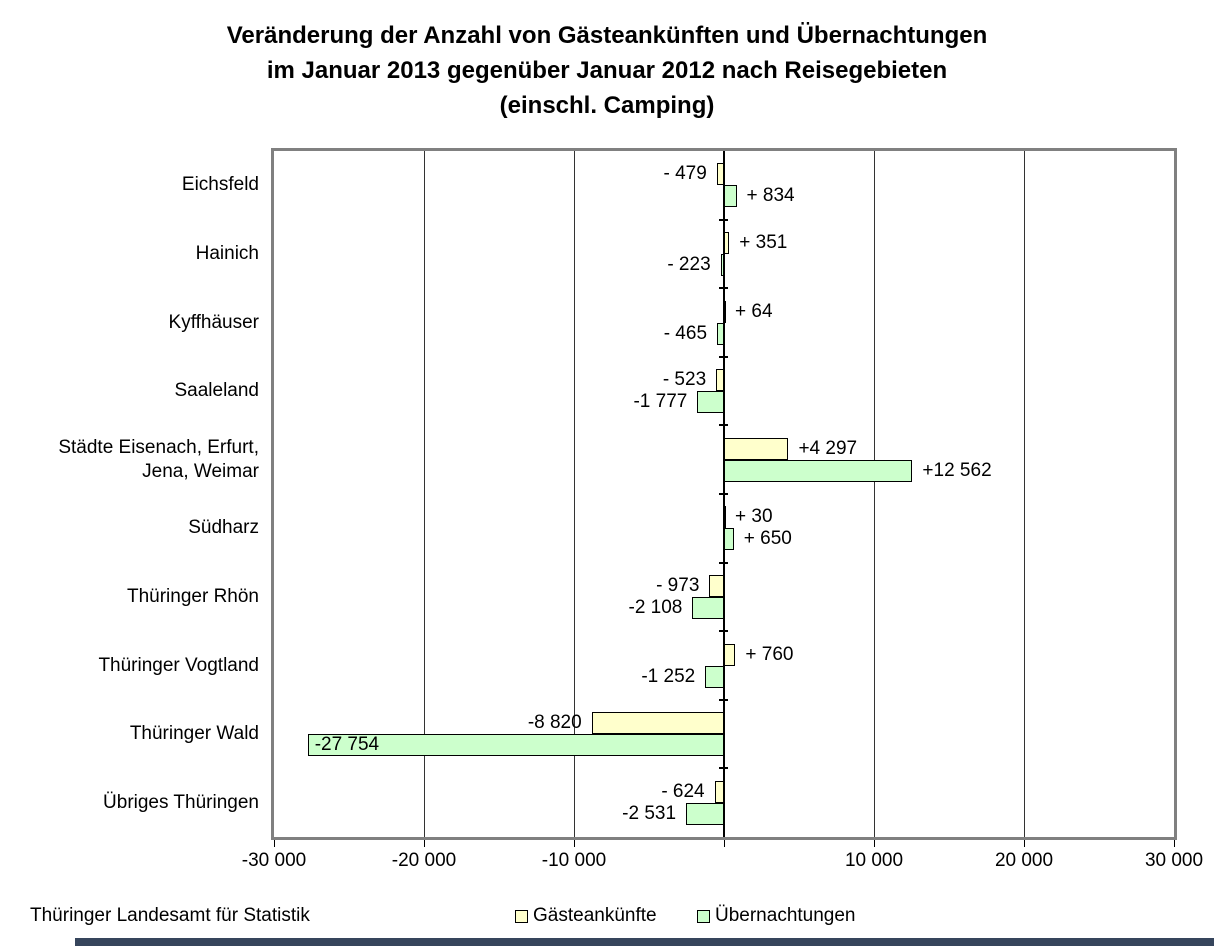  Describe the element at coordinates (754, 311) in the screenshot. I see `value-label: + 64` at that location.